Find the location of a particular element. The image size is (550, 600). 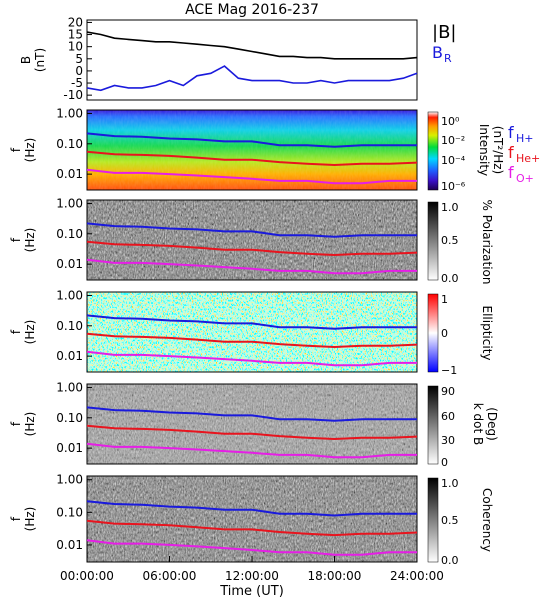

intensity-cb-label: Intensity is located at coordinates (484, 150).